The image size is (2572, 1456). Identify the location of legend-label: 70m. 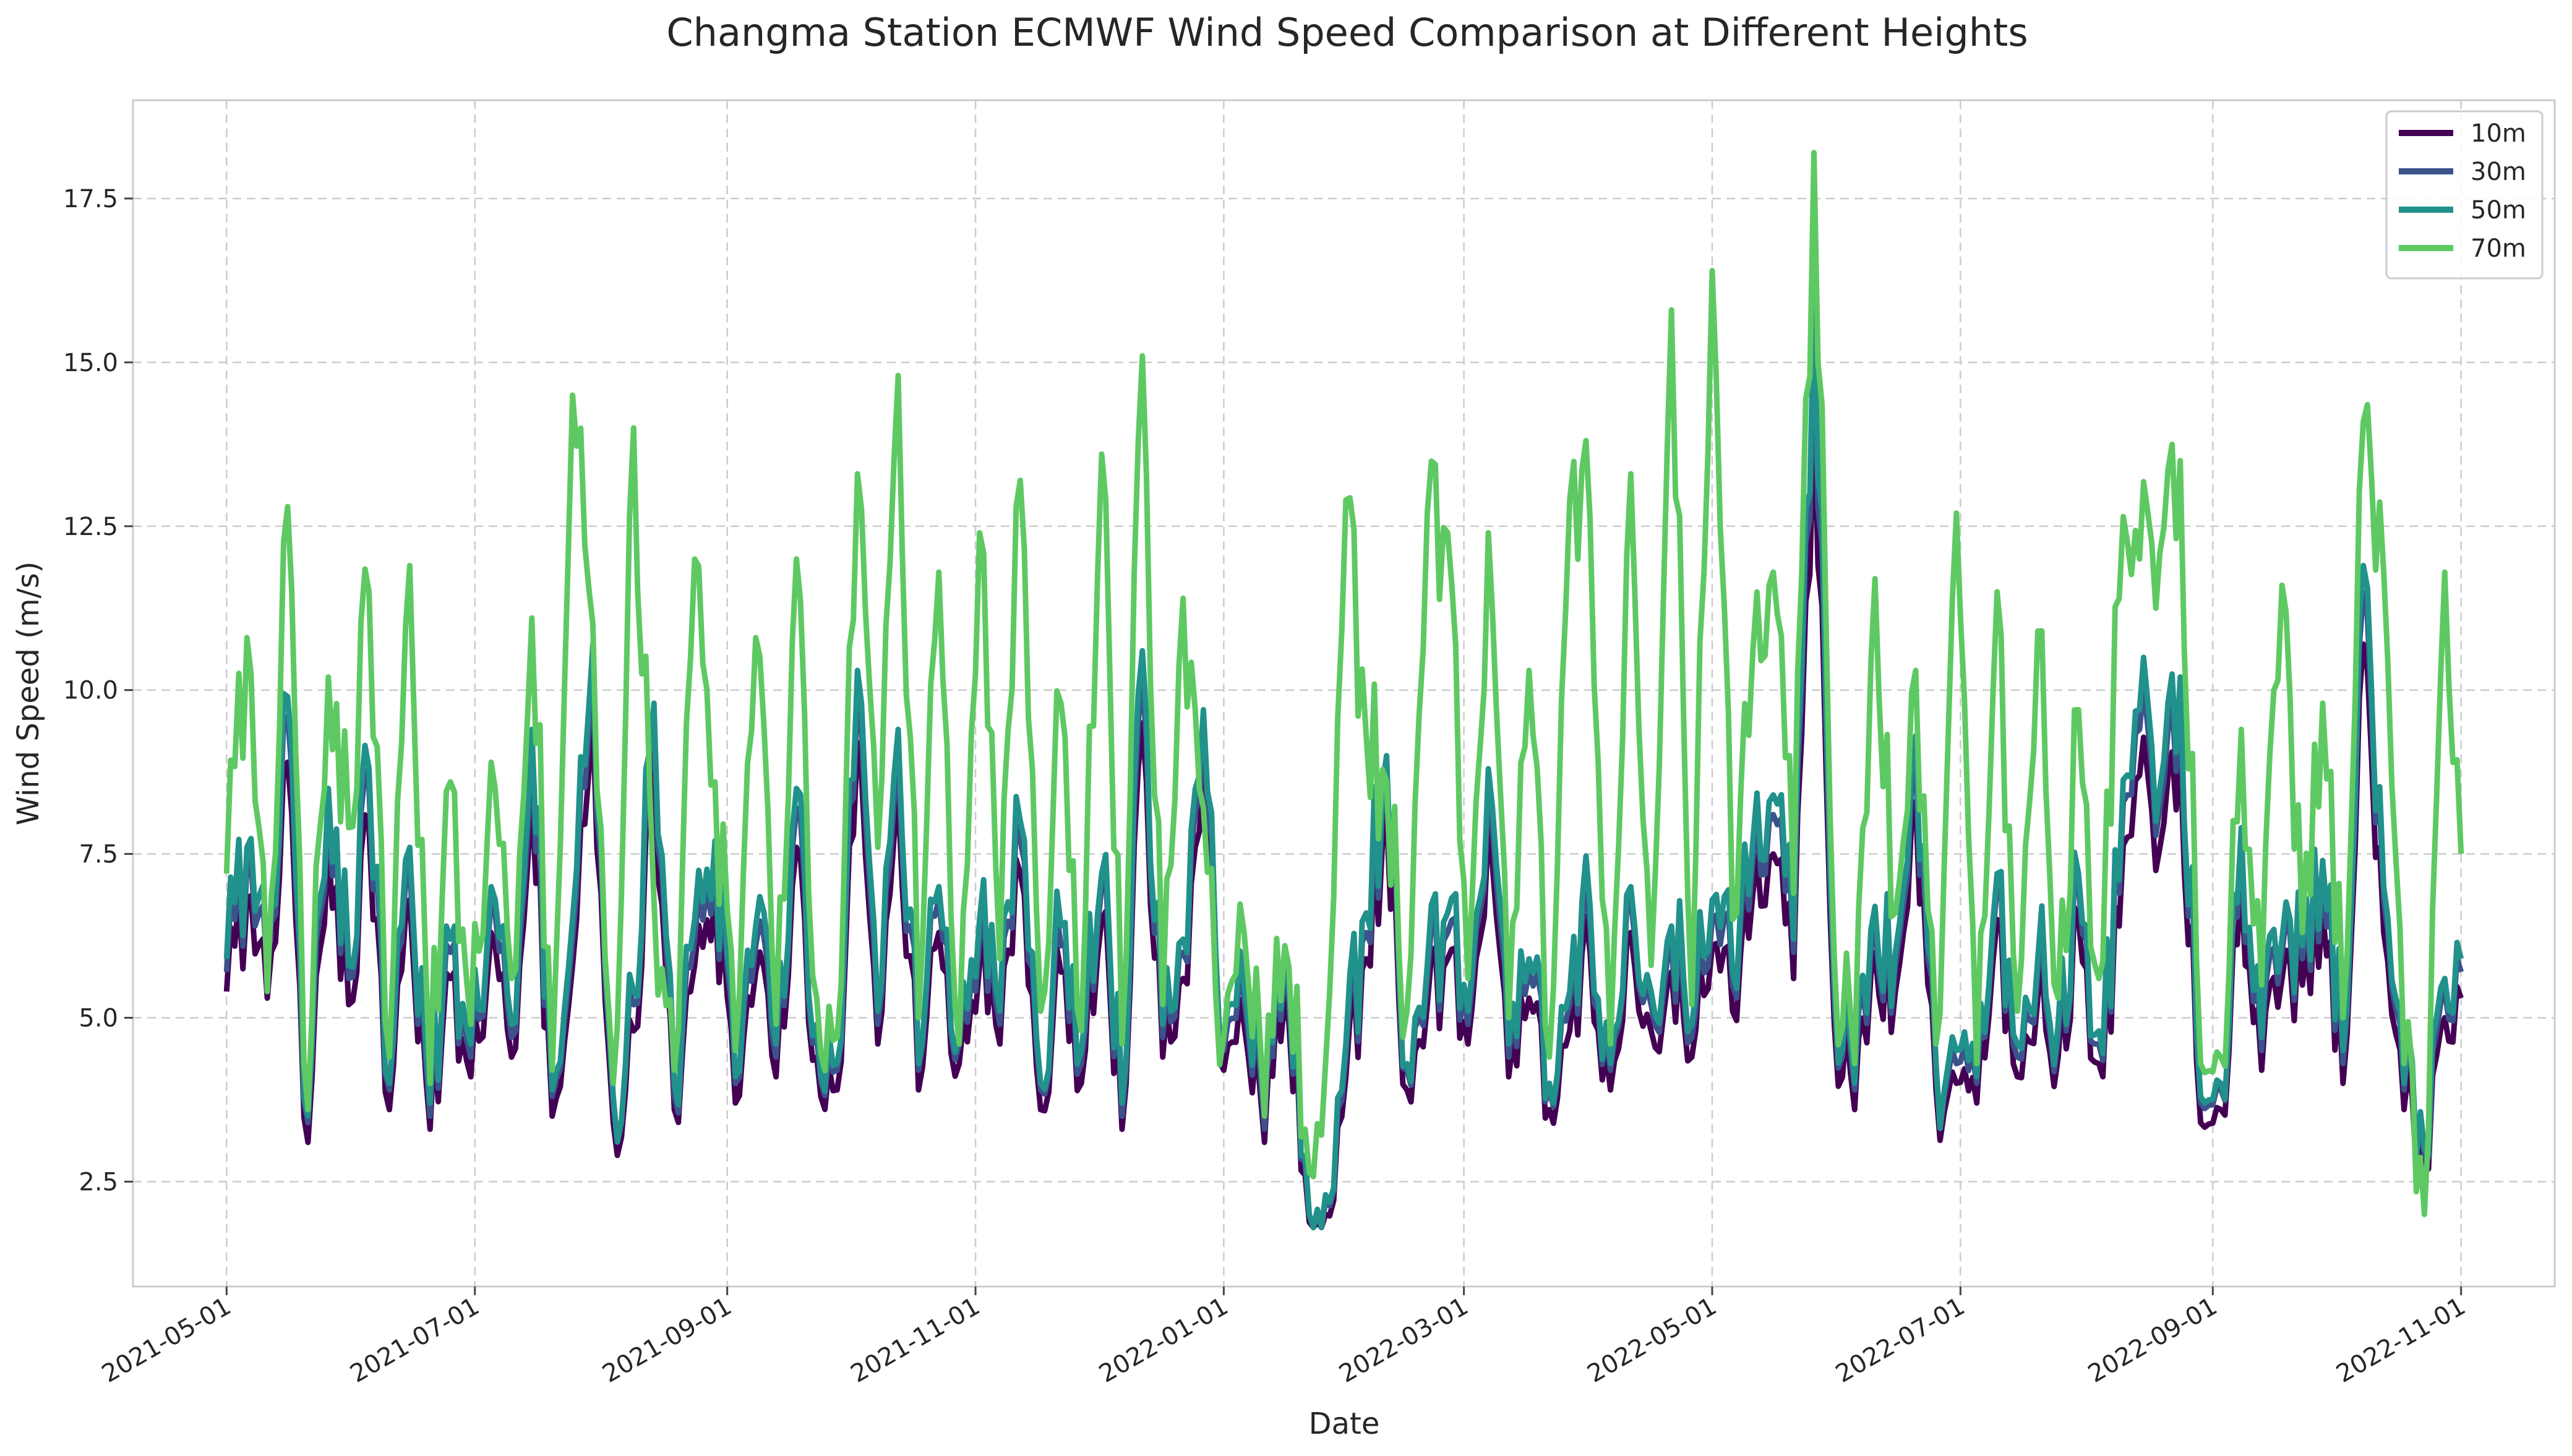
(2498, 249).